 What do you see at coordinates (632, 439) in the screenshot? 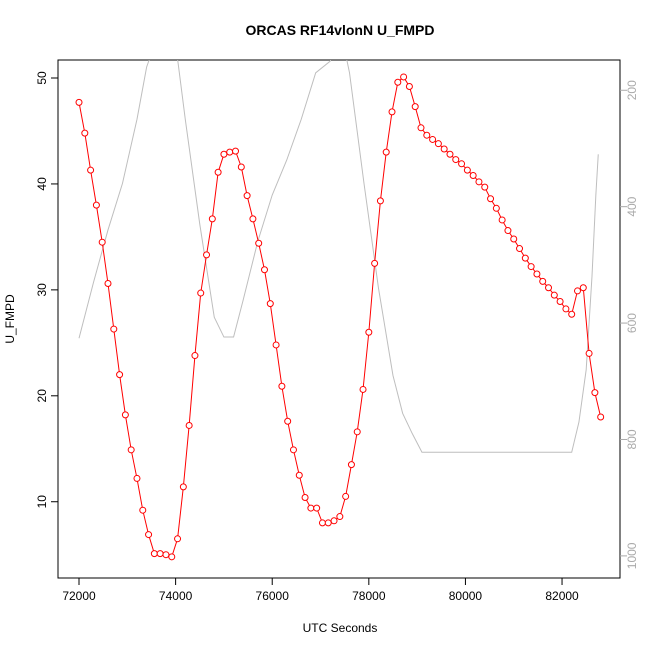
I see `y2-tick-label: 800` at bounding box center [632, 439].